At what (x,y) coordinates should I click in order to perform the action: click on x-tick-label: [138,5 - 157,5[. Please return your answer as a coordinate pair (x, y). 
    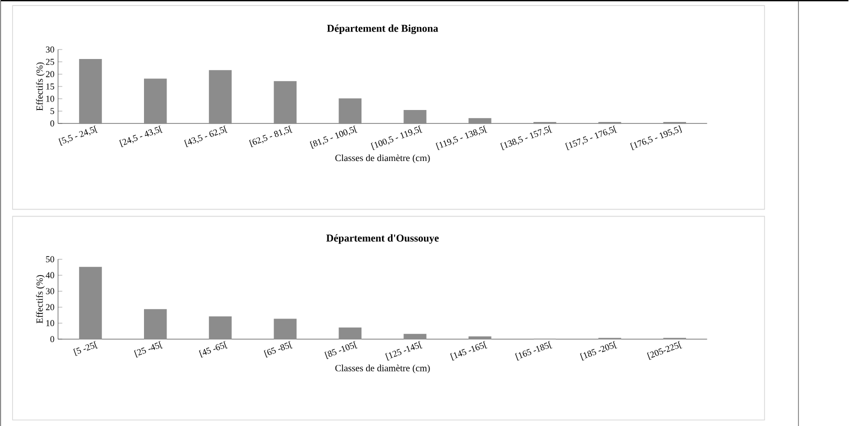
    Looking at the image, I should click on (526, 137).